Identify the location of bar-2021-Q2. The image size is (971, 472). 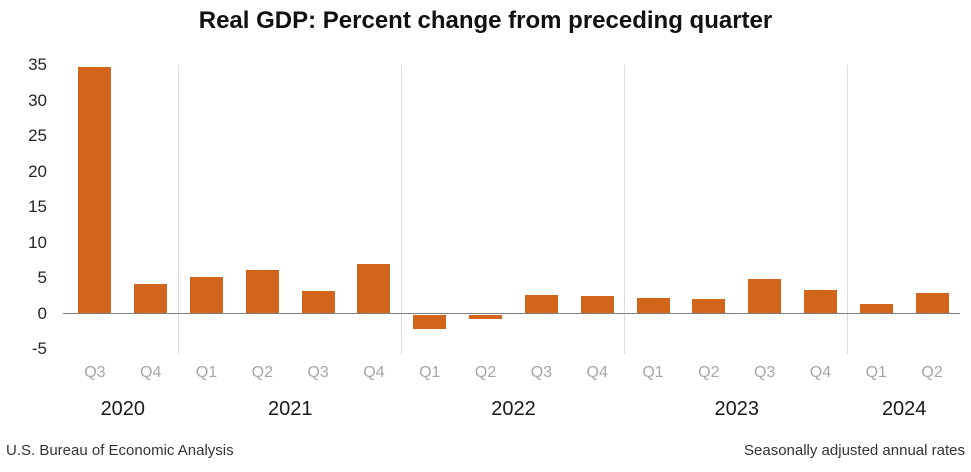
(262, 291).